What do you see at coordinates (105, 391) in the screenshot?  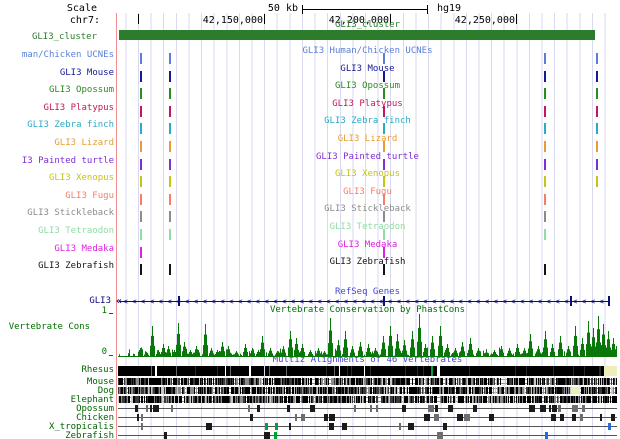 I see `multiz-row-label: Dog` at bounding box center [105, 391].